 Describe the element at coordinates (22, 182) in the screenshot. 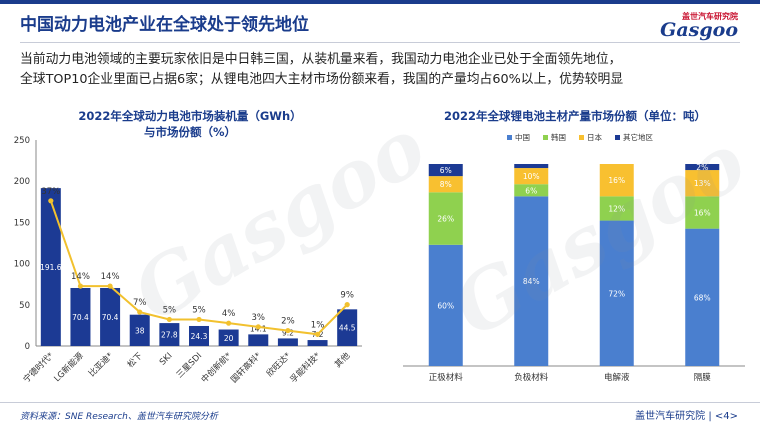

I see `y-tick-label: 200` at that location.